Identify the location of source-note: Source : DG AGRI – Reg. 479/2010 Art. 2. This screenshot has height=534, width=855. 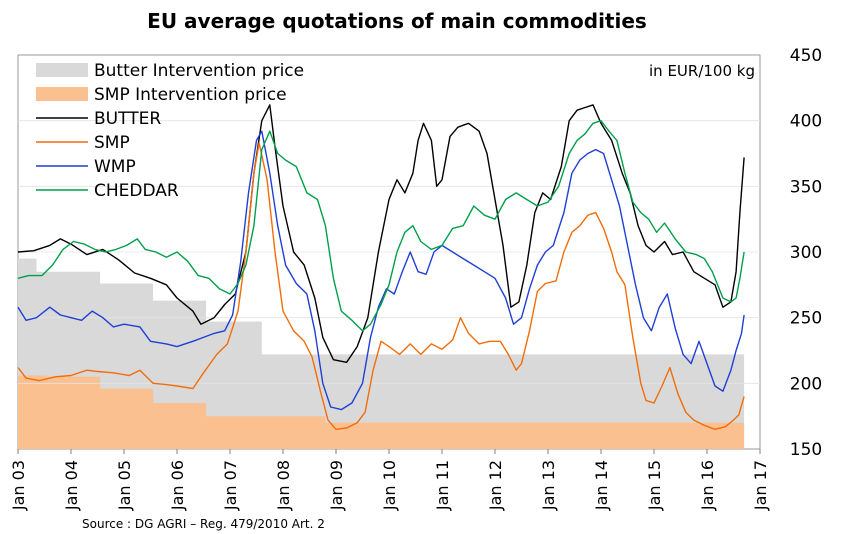
(203, 524).